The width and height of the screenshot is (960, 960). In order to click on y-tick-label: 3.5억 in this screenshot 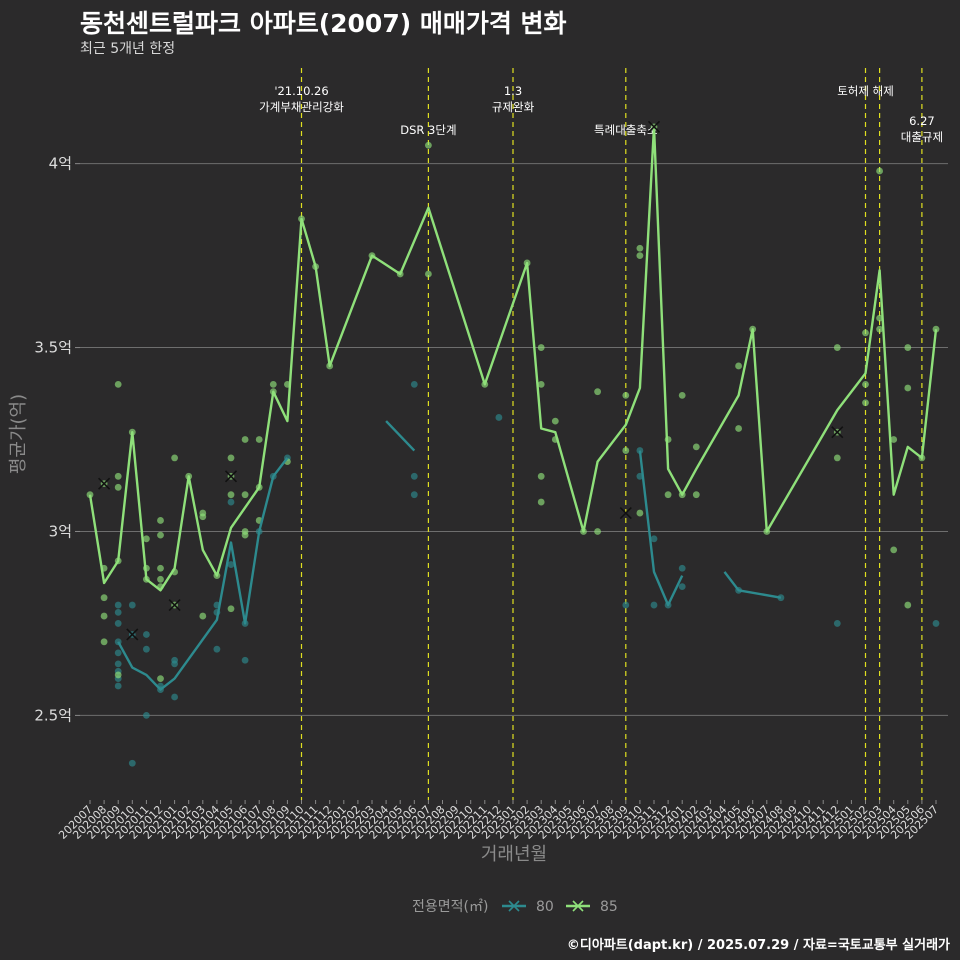, I will do `click(53, 348)`.